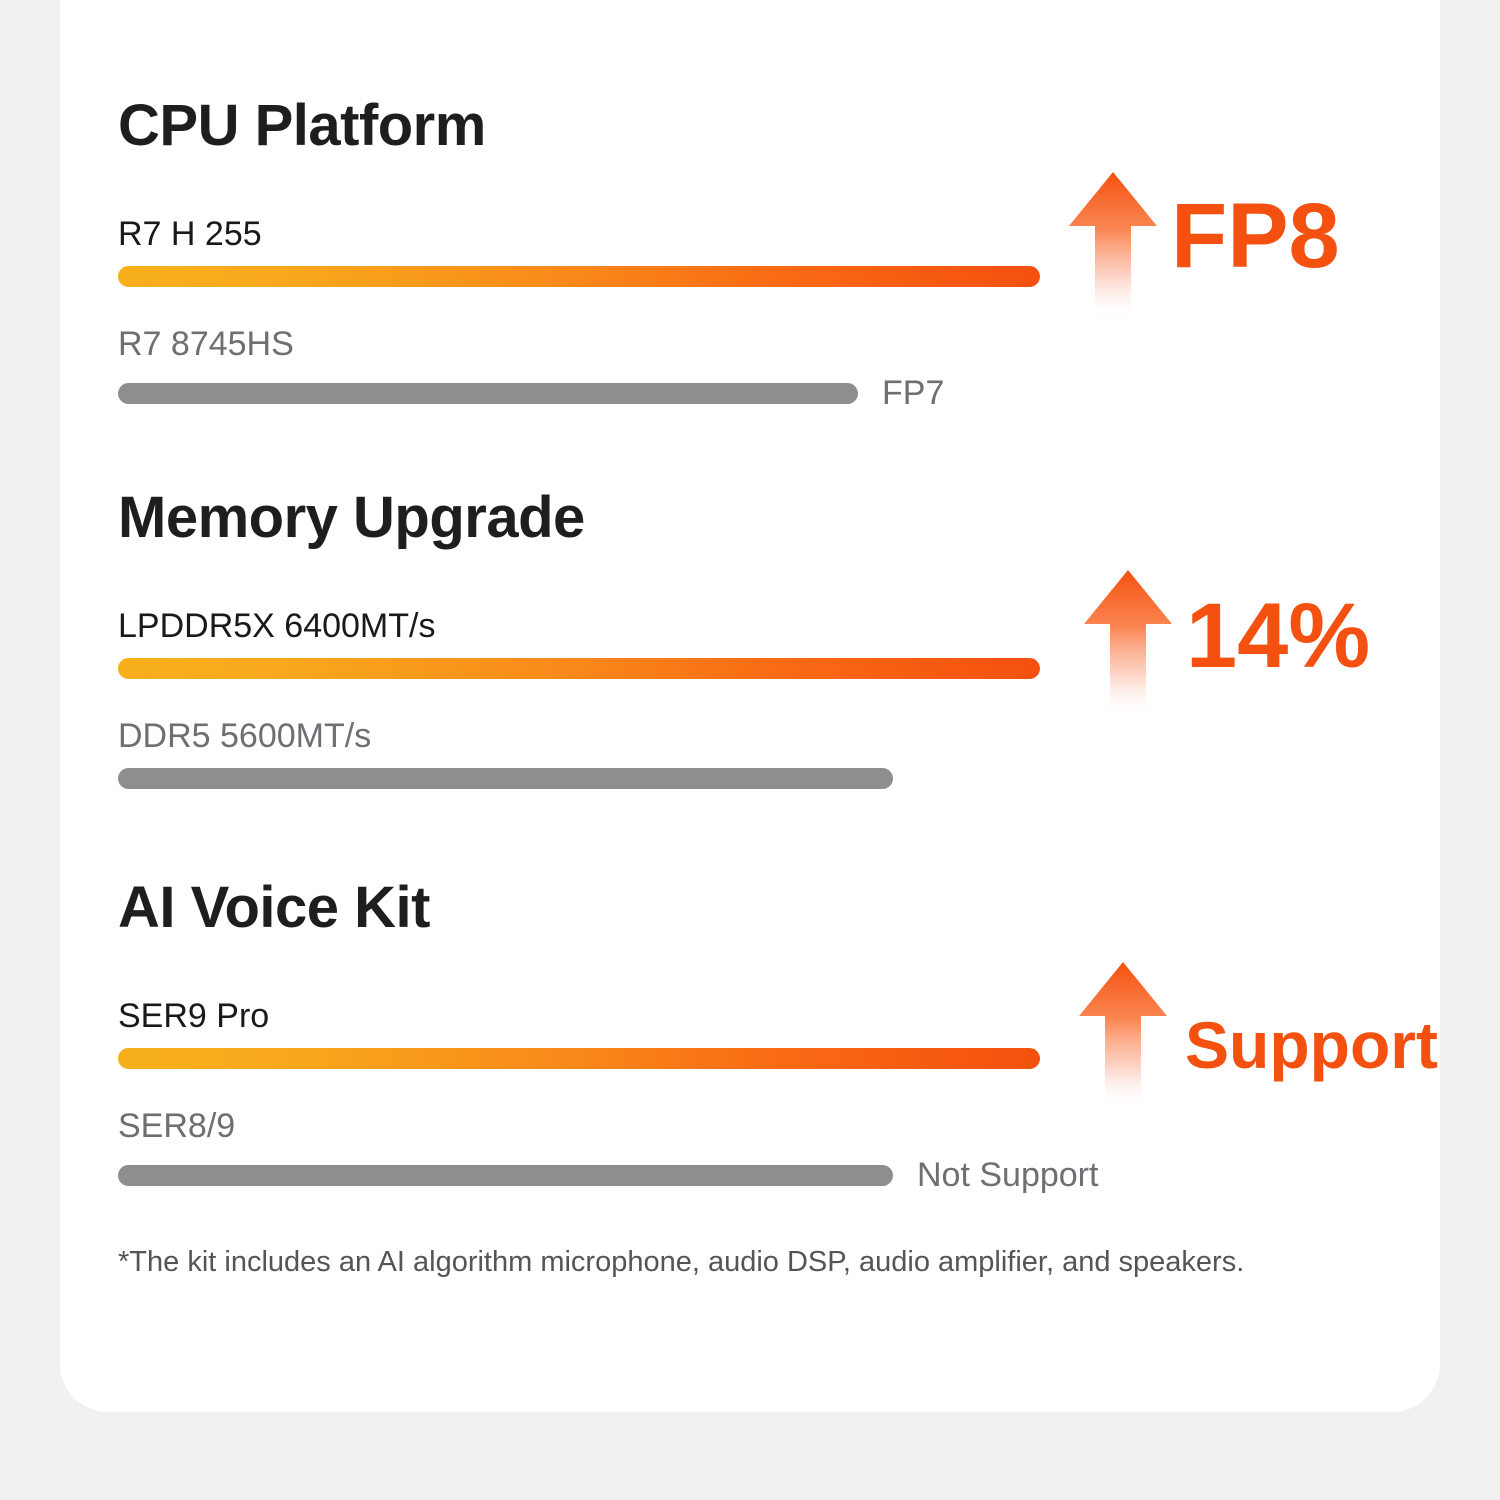 The image size is (1500, 1500). Describe the element at coordinates (1255, 236) in the screenshot. I see `highlight-value: FP8` at that location.